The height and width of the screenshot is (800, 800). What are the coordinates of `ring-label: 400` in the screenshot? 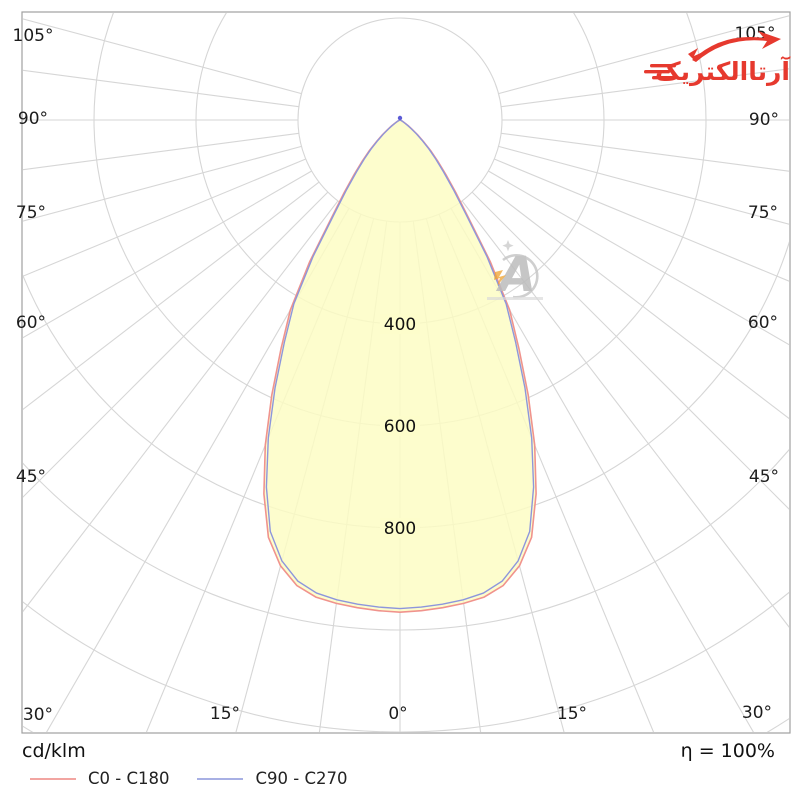 It's located at (400, 325).